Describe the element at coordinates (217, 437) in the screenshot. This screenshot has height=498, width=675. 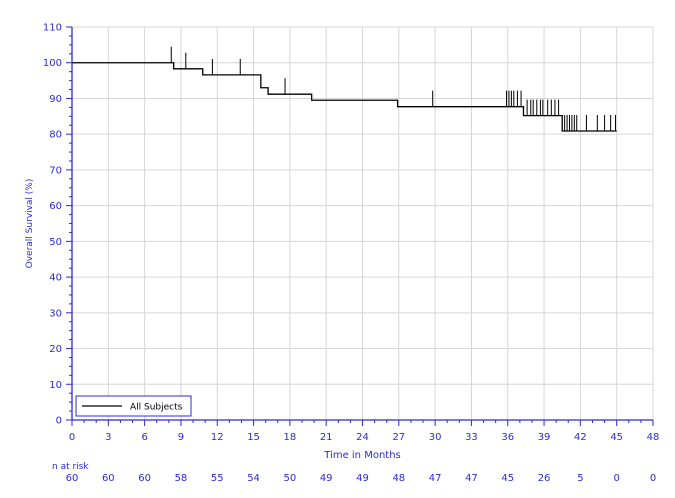
I see `x-tick-label: 12` at that location.